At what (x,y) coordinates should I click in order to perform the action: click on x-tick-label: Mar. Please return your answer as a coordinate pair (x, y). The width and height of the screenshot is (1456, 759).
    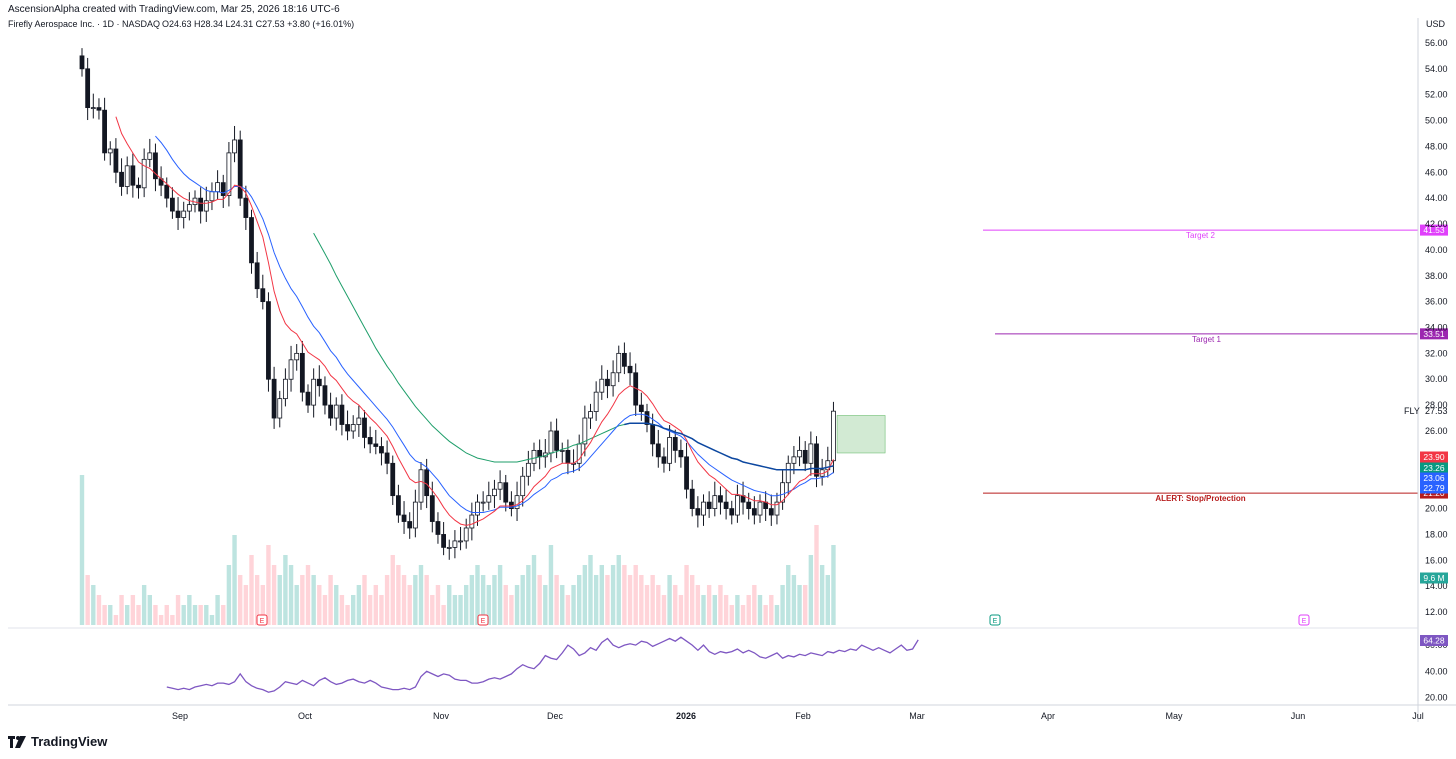
    Looking at the image, I should click on (917, 716).